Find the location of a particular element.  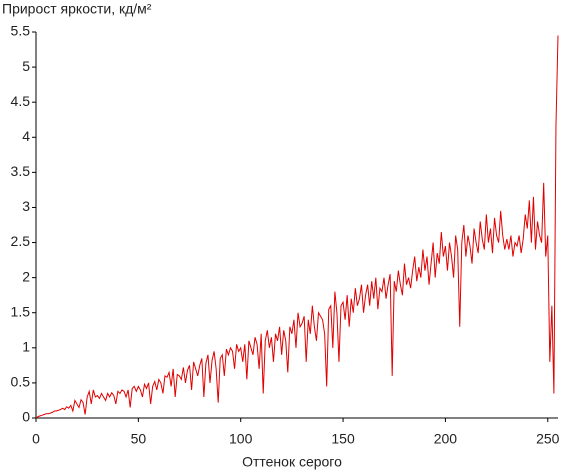

y-tick-label: 0 is located at coordinates (26, 417).